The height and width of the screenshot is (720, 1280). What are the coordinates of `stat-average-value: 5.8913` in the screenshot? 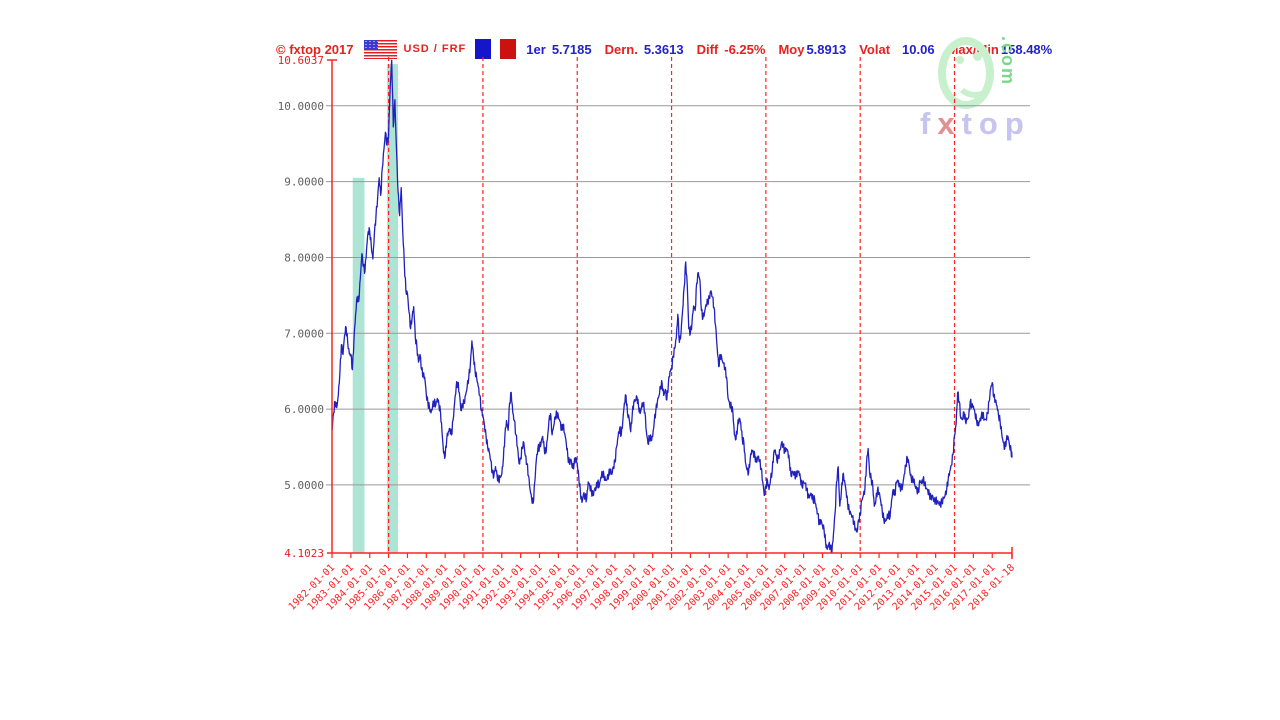 It's located at (826, 49).